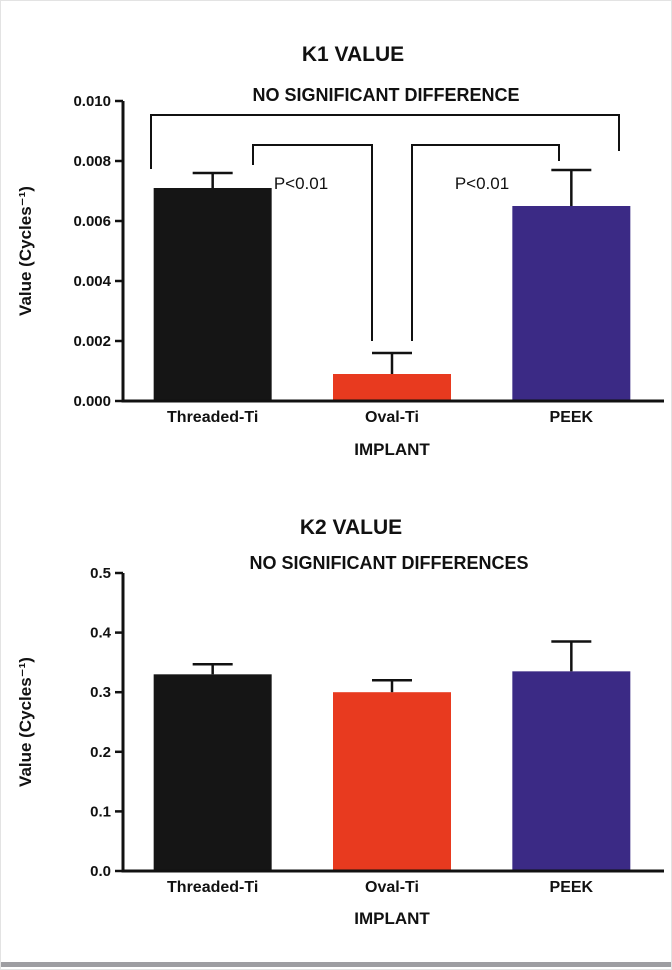 This screenshot has width=672, height=970. I want to click on y-tick-label: 0.008, so click(92, 161).